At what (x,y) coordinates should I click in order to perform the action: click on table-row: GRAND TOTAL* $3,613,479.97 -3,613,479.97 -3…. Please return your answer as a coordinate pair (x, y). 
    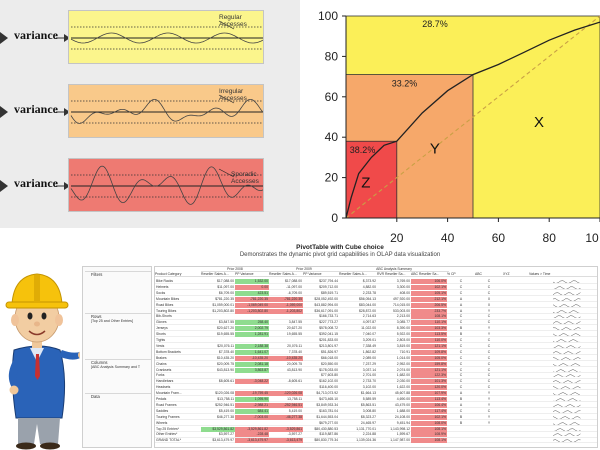
    Looking at the image, I should click on (376, 441).